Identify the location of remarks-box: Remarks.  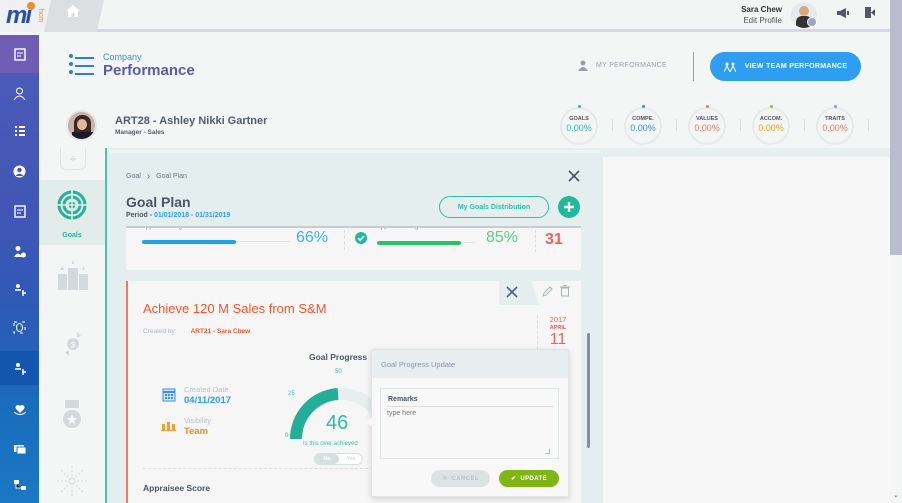
(469, 423).